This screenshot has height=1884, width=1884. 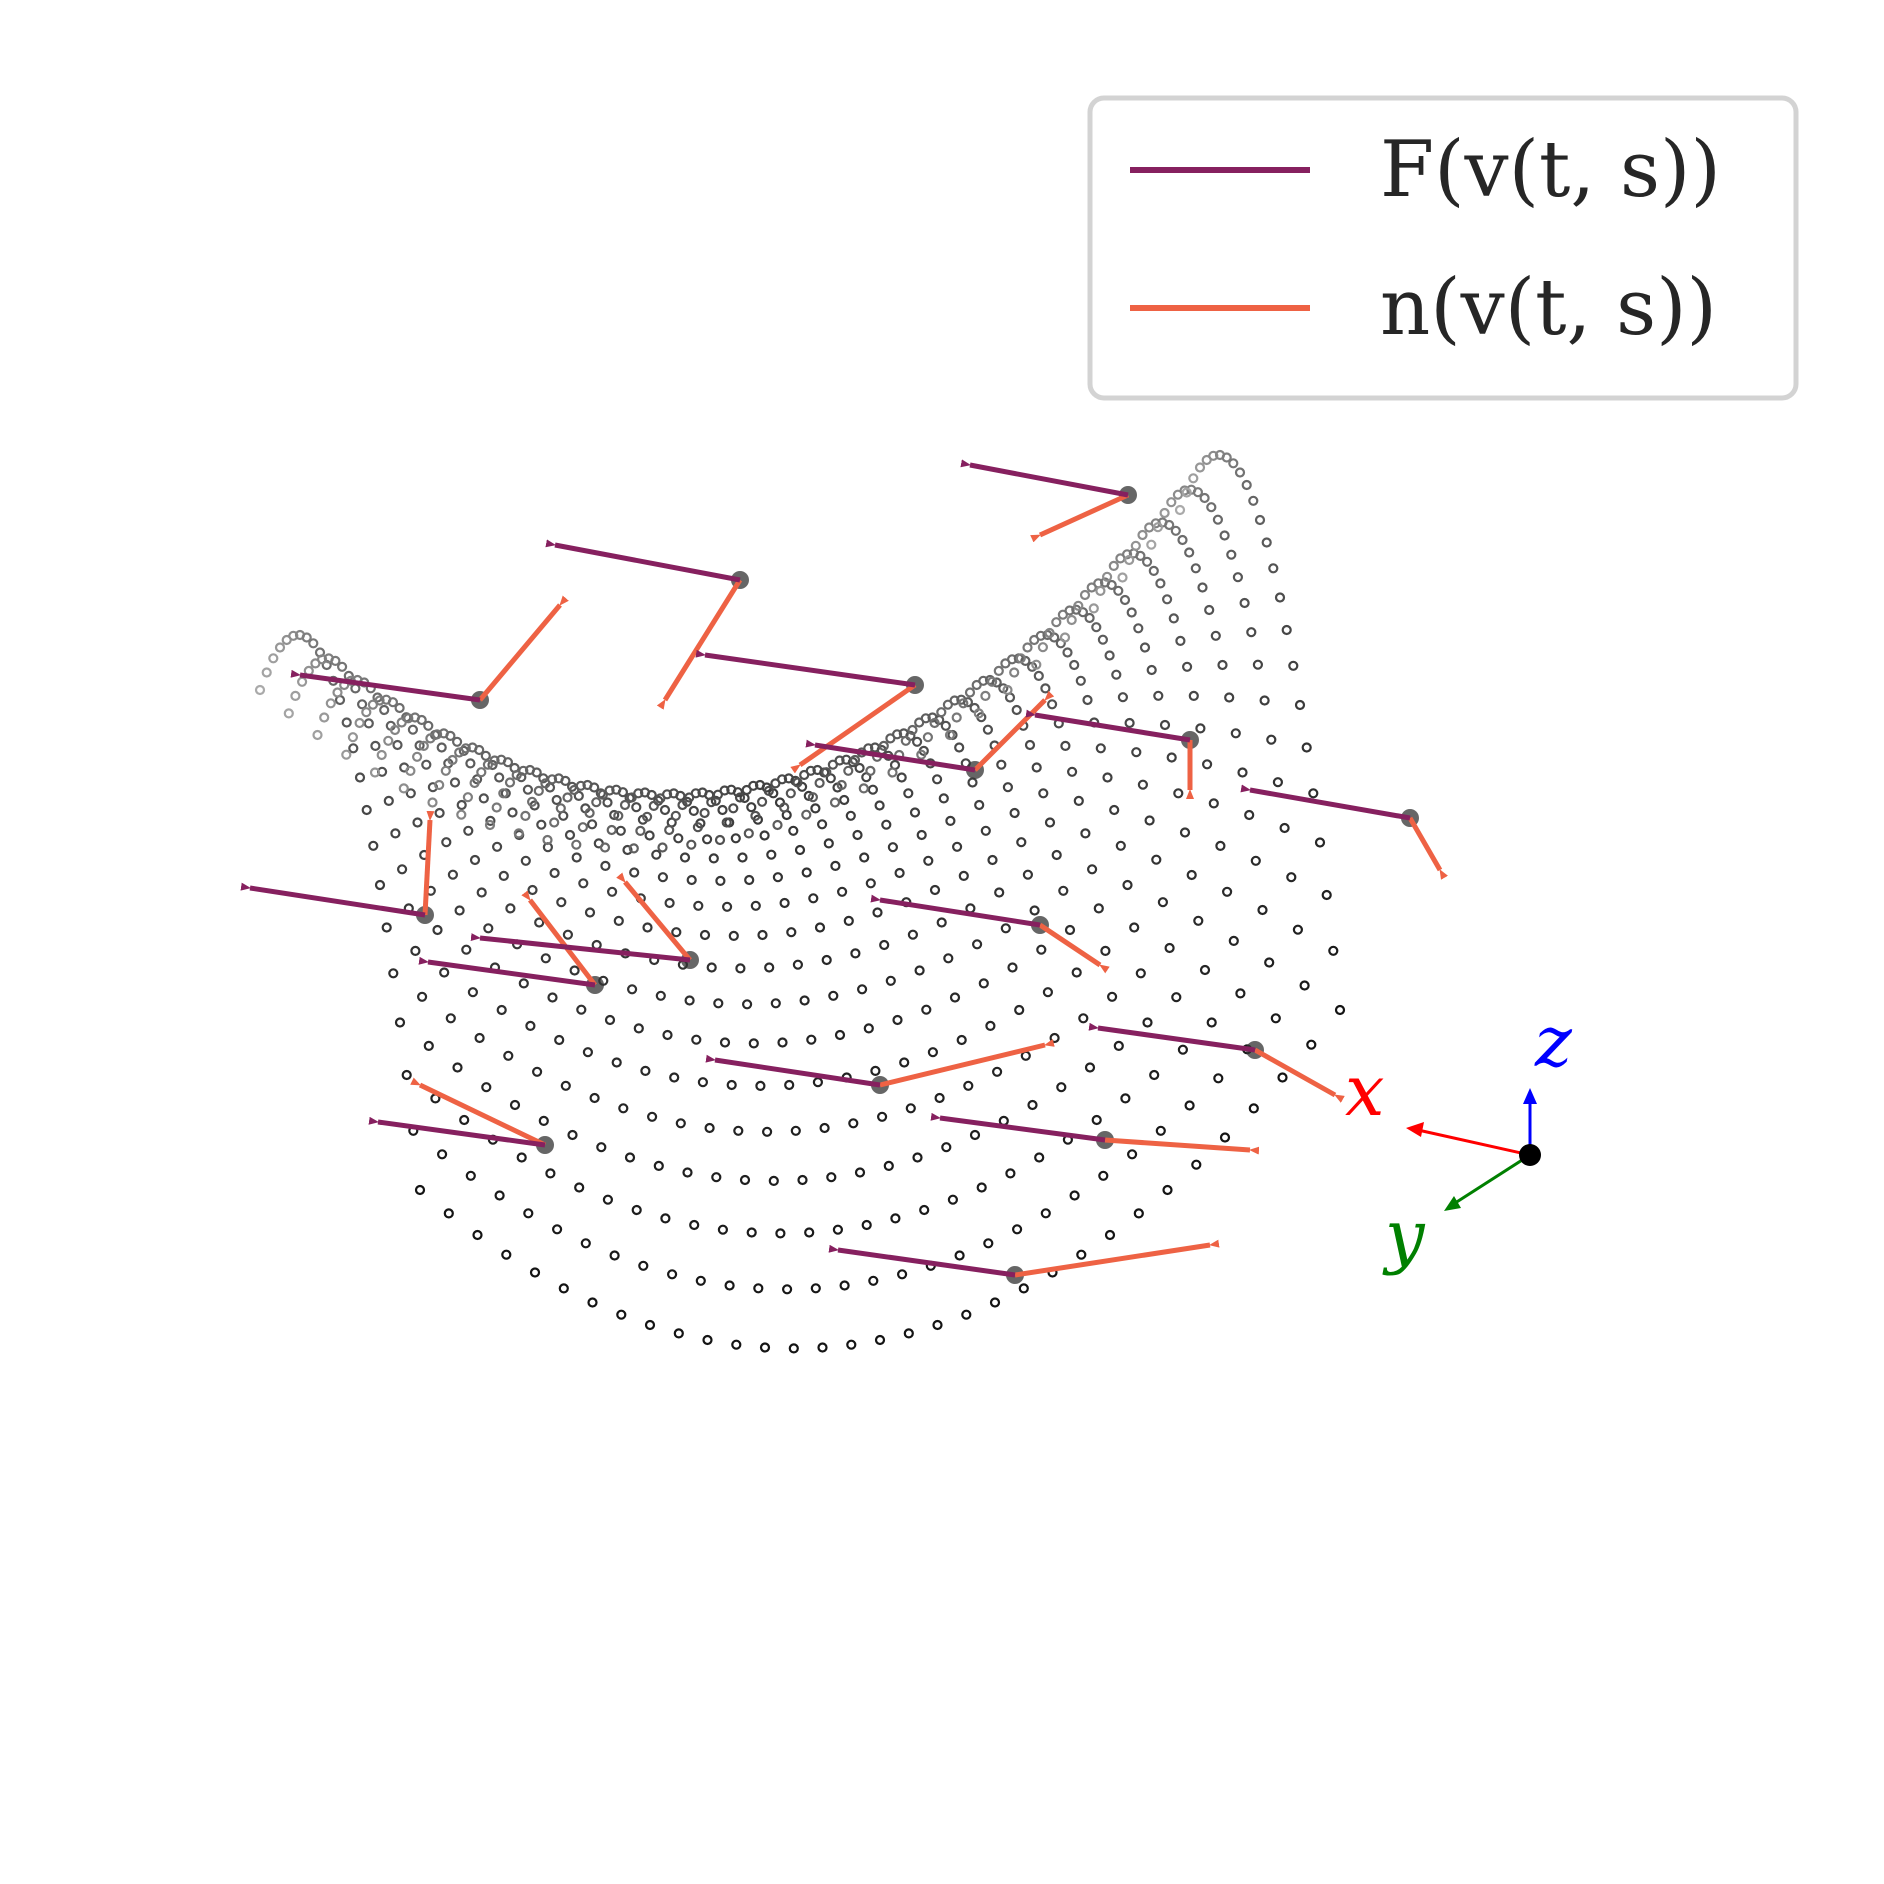 What do you see at coordinates (1364, 1091) in the screenshot?
I see `x-axis-label: x` at bounding box center [1364, 1091].